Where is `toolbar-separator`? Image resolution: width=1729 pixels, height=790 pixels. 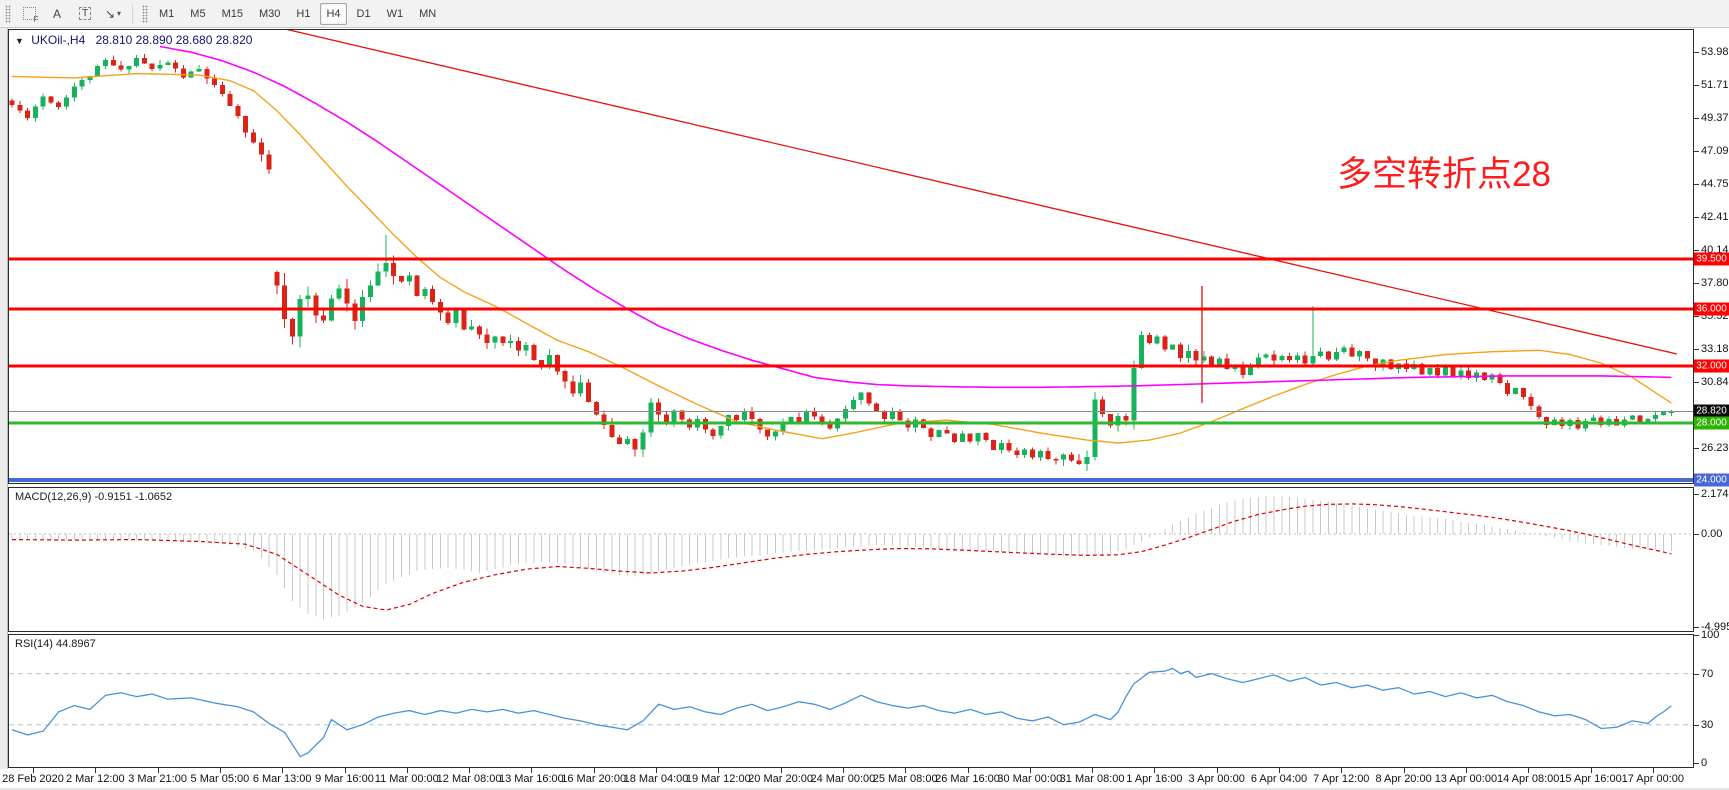 toolbar-separator is located at coordinates (132, 13).